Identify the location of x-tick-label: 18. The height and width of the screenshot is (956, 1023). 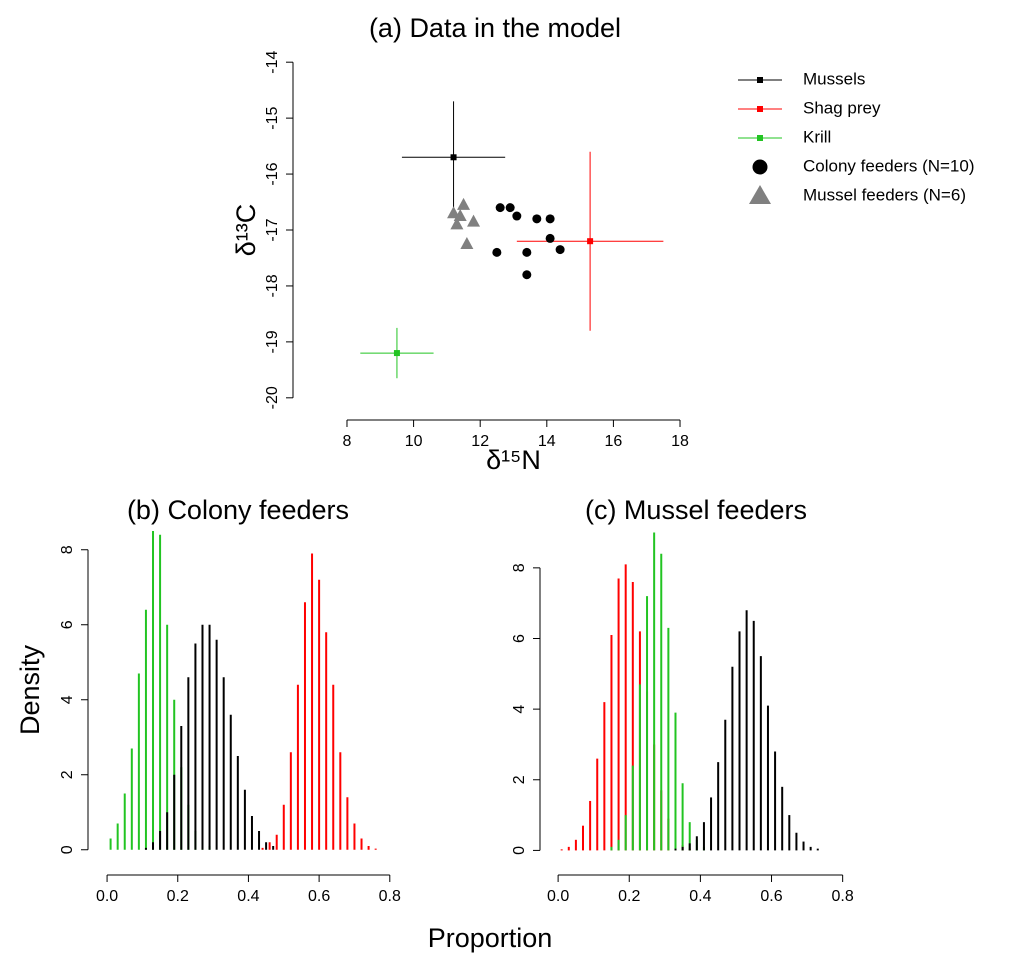
(680, 441).